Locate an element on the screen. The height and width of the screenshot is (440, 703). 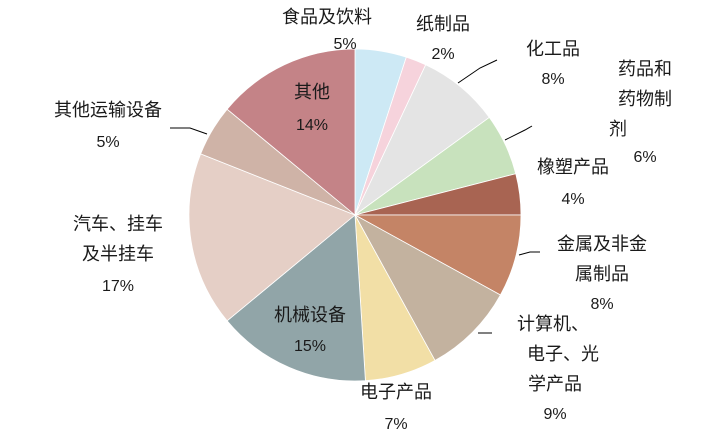
slice-percent-label: 7% is located at coordinates (396, 424).